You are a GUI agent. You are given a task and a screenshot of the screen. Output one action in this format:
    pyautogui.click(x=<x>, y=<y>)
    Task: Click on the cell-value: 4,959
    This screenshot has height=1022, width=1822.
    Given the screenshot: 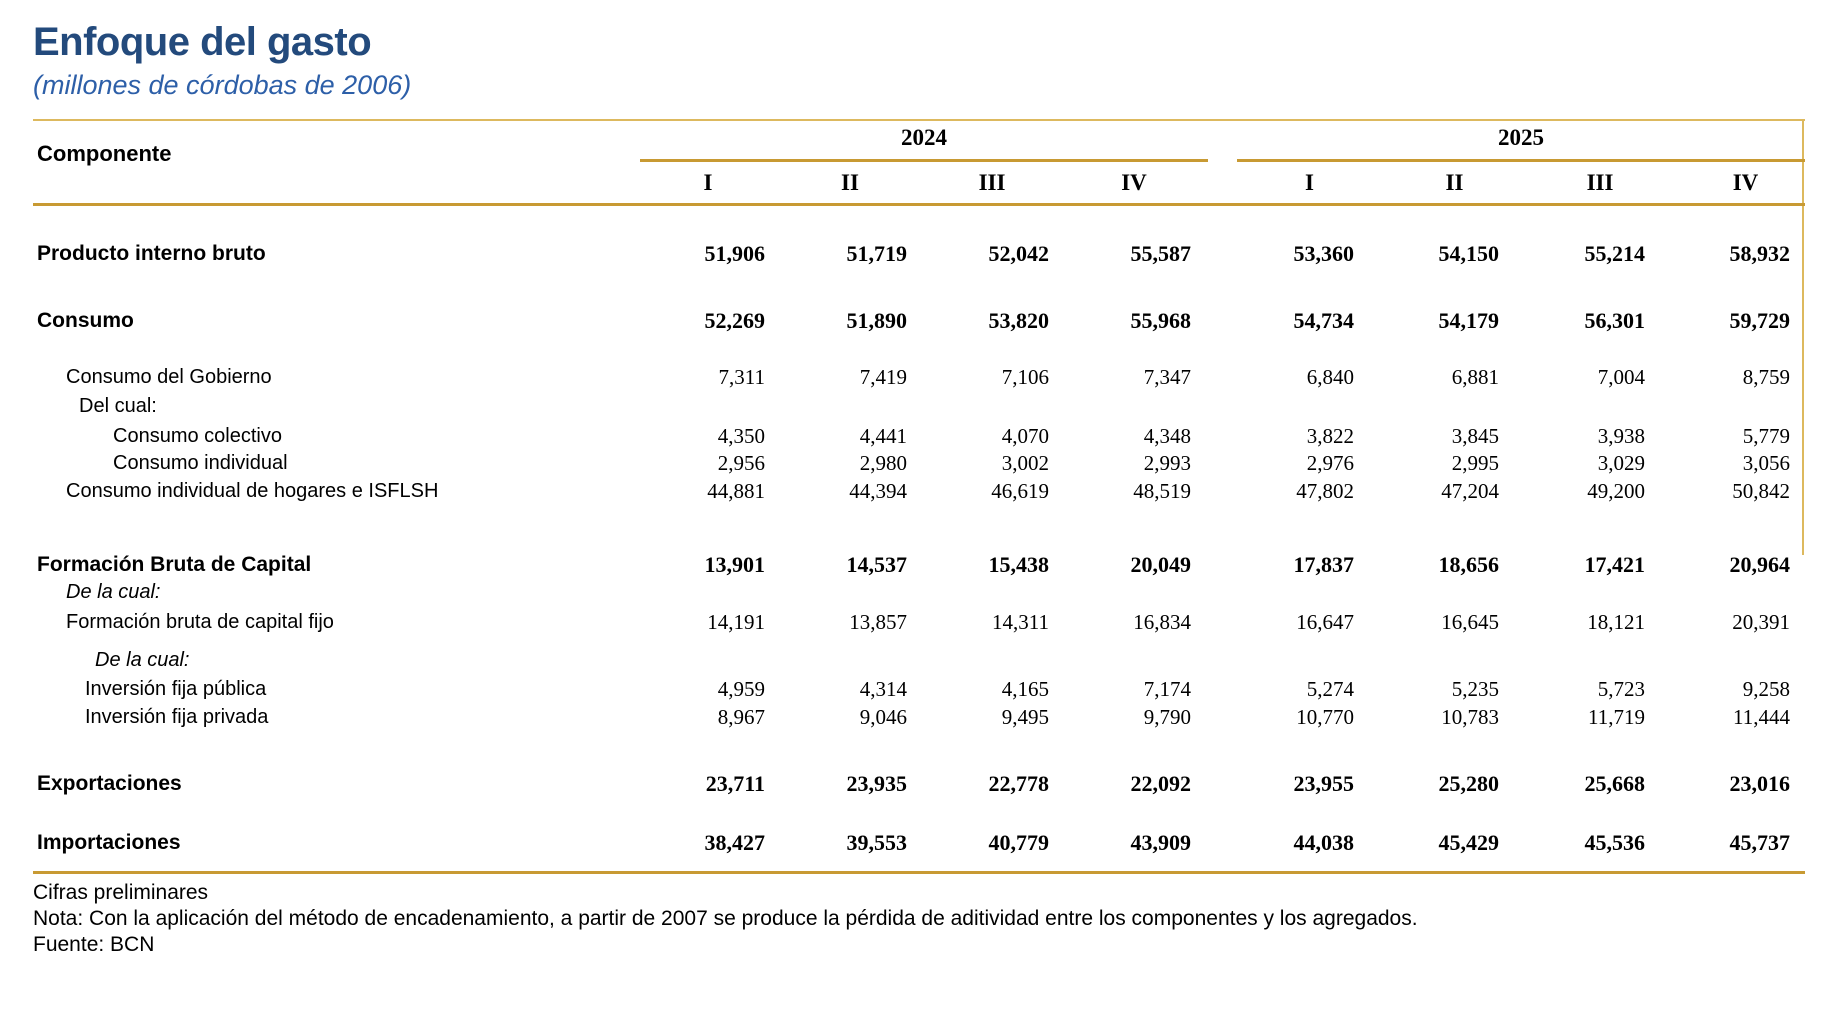 What is the action you would take?
    pyautogui.click(x=741, y=689)
    